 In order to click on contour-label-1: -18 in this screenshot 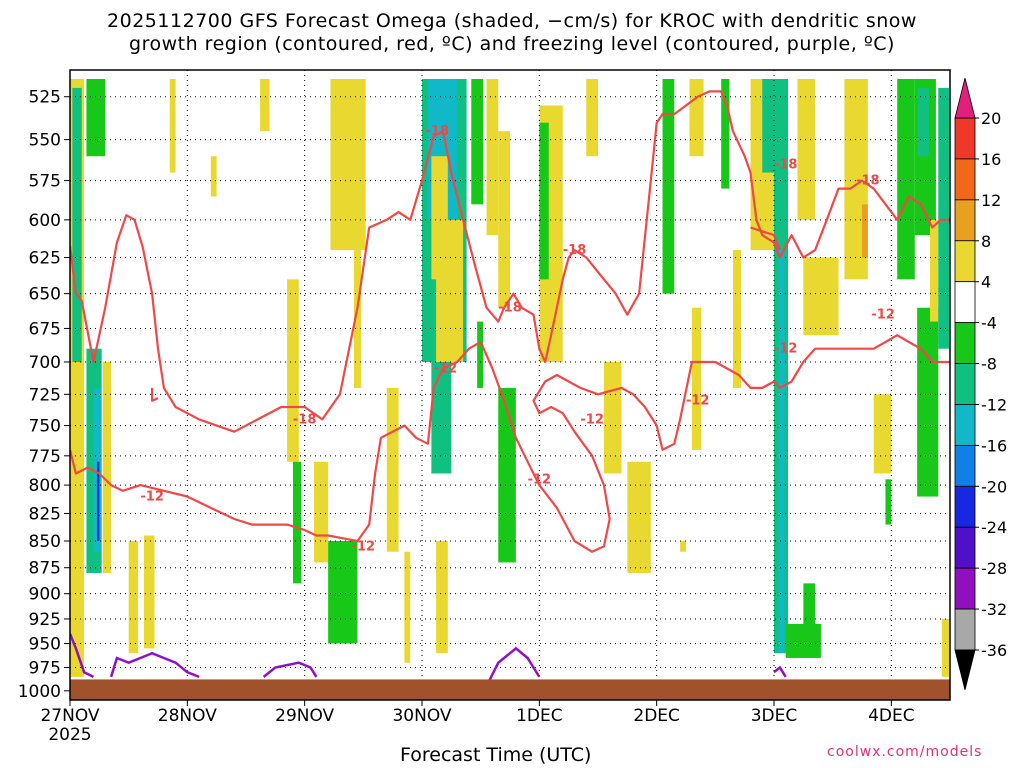, I will do `click(786, 164)`.